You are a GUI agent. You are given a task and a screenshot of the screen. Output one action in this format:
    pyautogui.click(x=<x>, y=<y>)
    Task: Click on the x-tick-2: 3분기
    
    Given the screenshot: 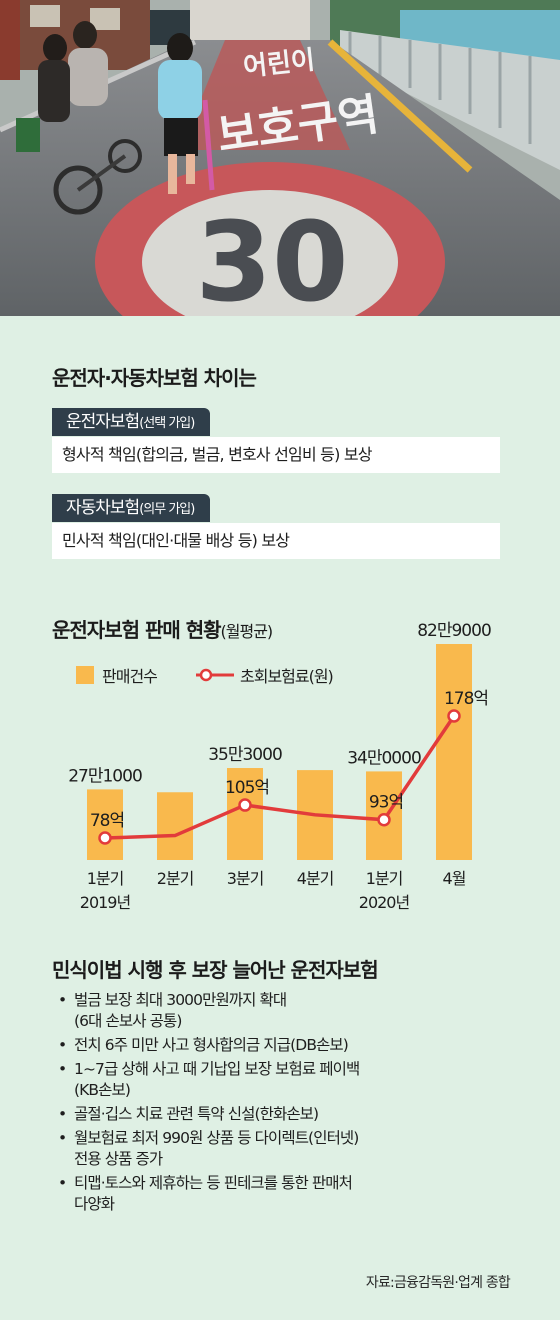 What is the action you would take?
    pyautogui.click(x=245, y=878)
    